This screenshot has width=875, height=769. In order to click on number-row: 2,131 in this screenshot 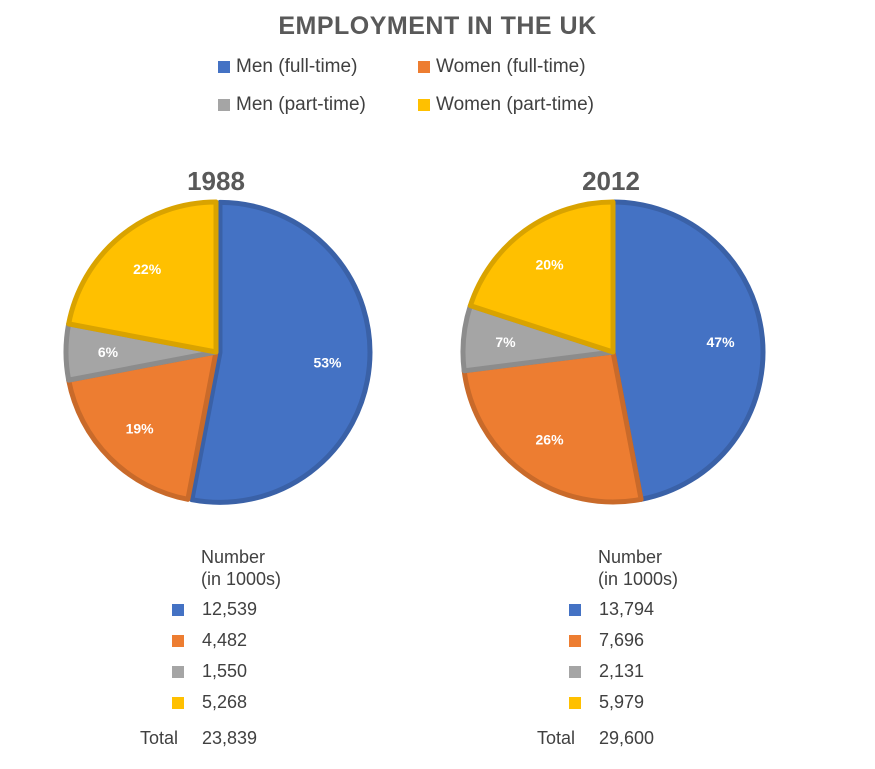, I will do `click(606, 671)`.